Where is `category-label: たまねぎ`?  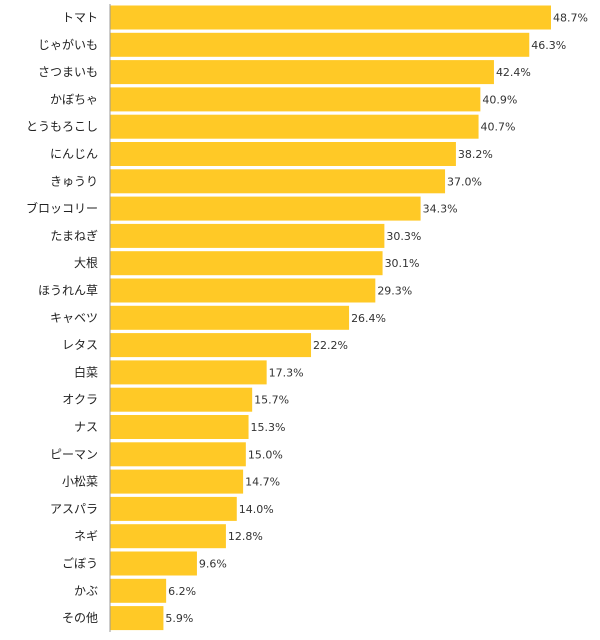 category-label: たまねぎ is located at coordinates (74, 236).